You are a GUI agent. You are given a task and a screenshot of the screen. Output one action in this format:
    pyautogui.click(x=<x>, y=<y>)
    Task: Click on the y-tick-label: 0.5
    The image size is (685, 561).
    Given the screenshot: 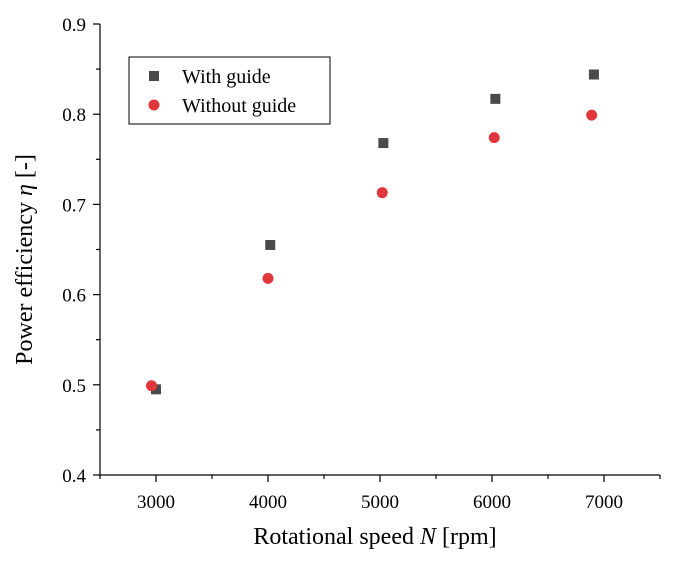 What is the action you would take?
    pyautogui.click(x=74, y=386)
    